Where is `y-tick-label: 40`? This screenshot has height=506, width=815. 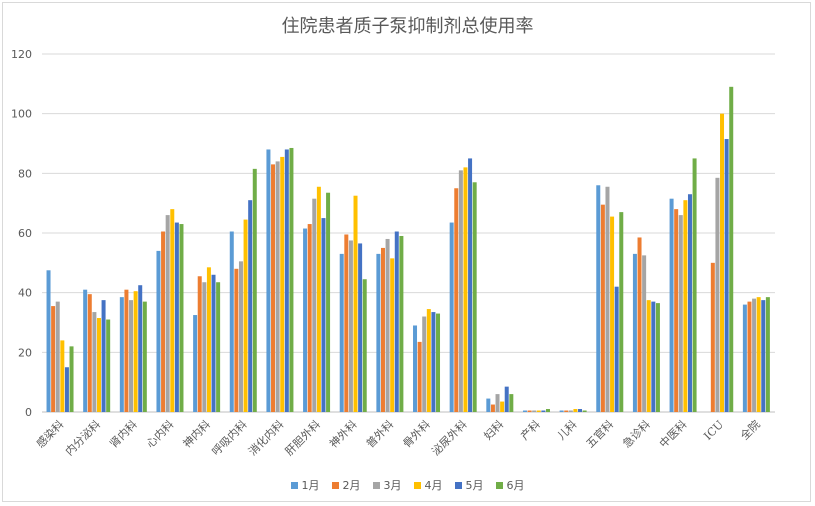 y-tick-label: 40 is located at coordinates (25, 293).